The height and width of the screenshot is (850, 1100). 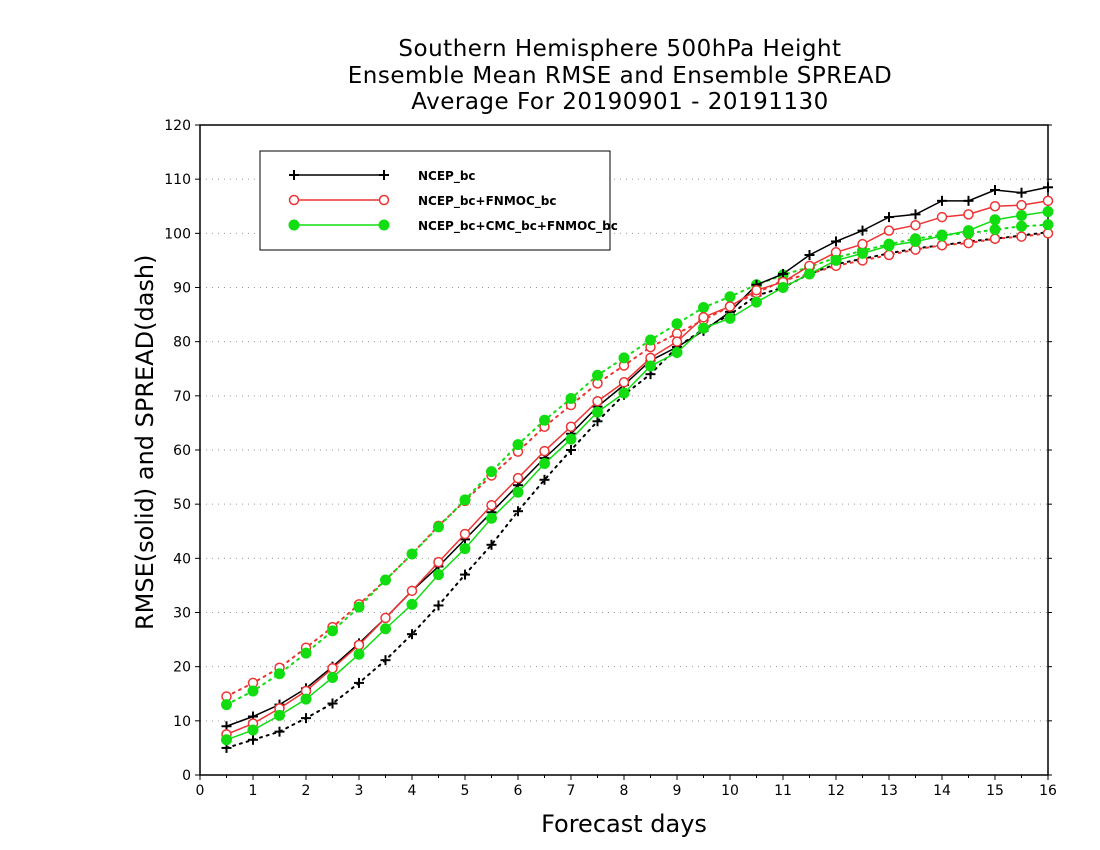 I want to click on legend-label: NCEP_bc, so click(x=447, y=176).